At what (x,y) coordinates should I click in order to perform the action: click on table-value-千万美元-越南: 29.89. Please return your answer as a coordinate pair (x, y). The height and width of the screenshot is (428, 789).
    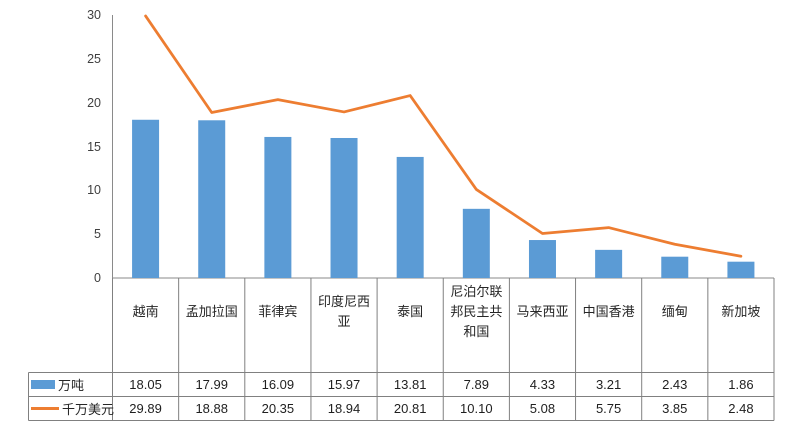
    Looking at the image, I should click on (145, 408).